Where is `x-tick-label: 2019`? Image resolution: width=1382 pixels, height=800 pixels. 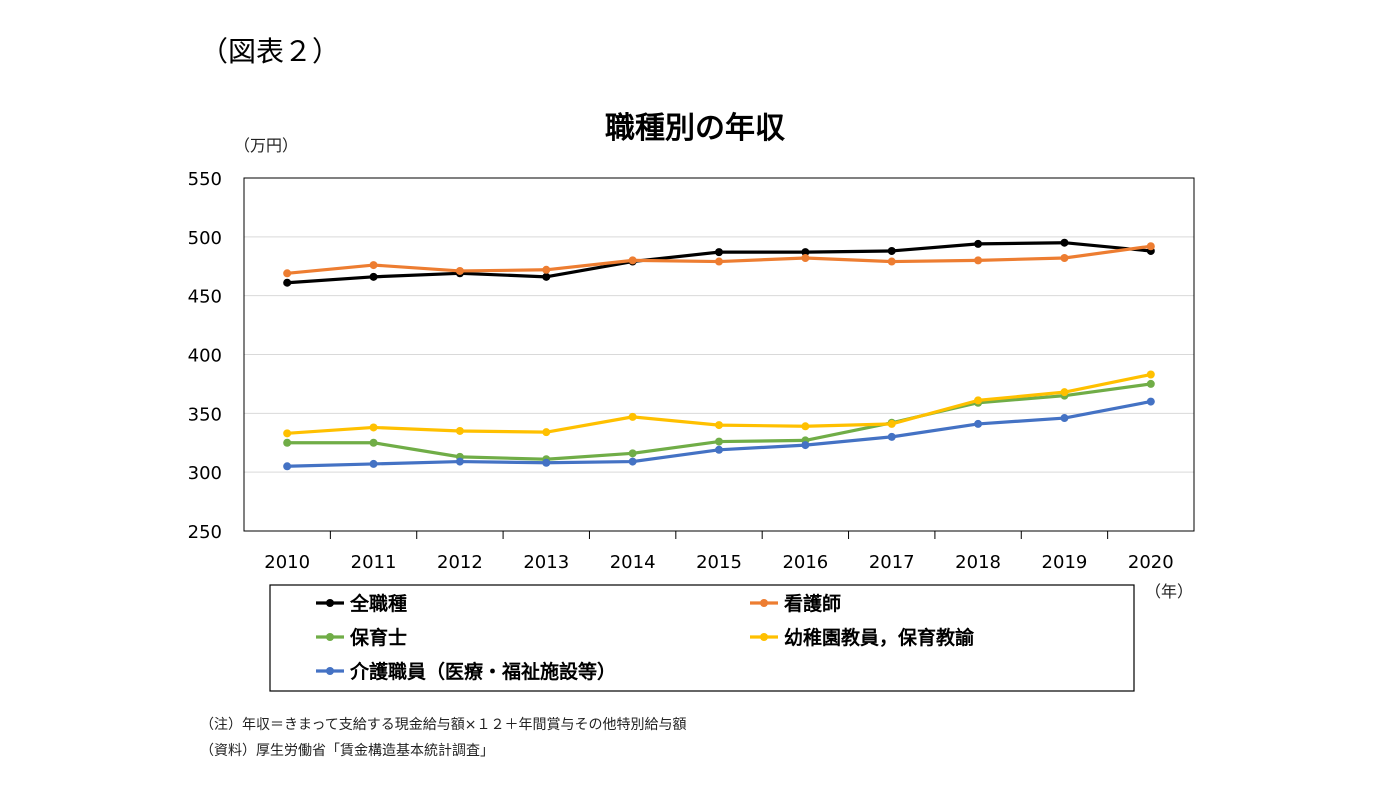 x-tick-label: 2019 is located at coordinates (1065, 562).